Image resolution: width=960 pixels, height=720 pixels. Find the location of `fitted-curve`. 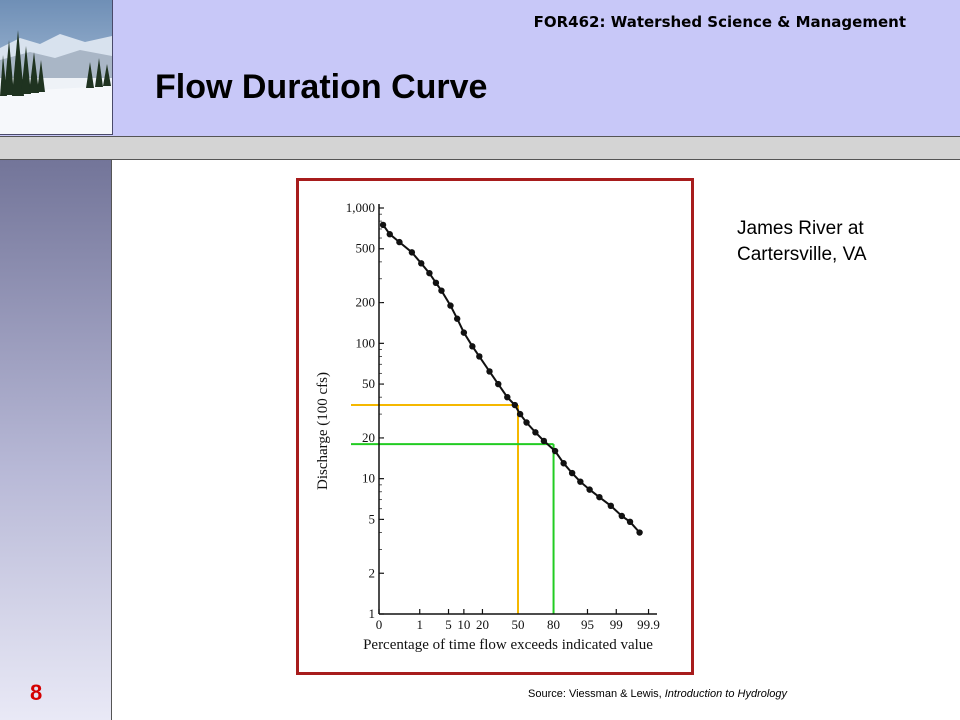

fitted-curve is located at coordinates (511, 379).